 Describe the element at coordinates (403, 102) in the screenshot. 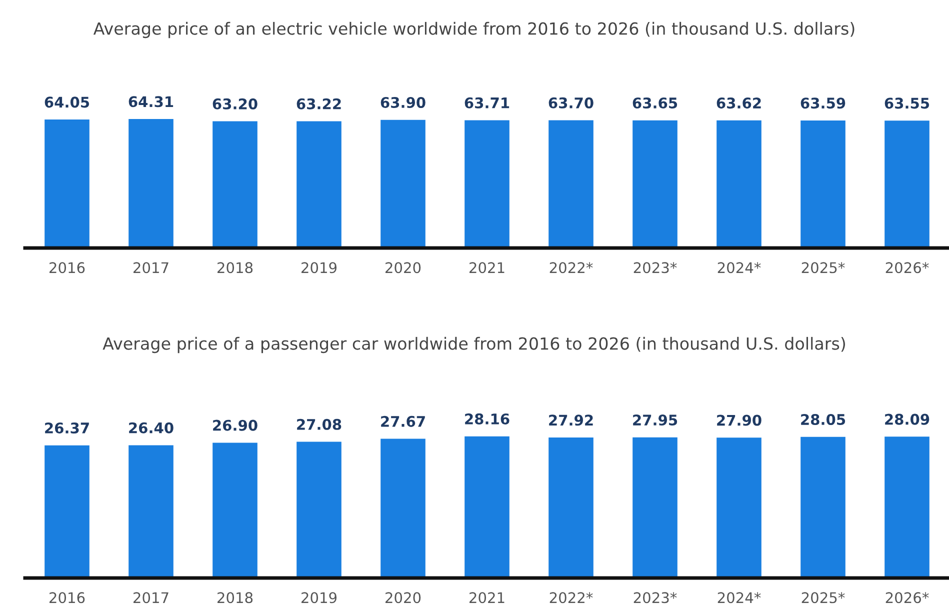

I see `data-label: 63.90` at that location.